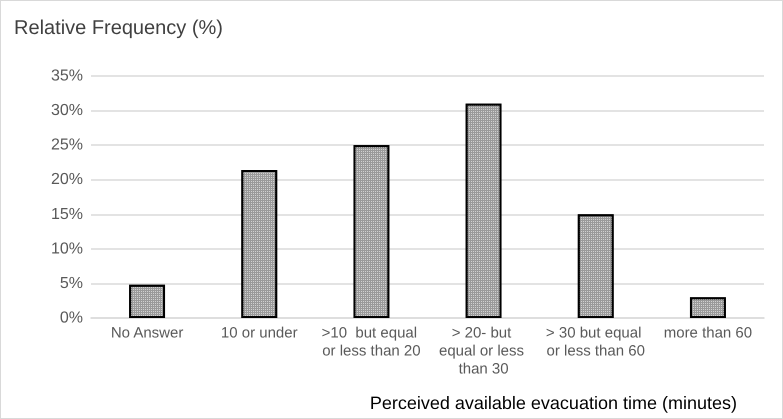  What do you see at coordinates (596, 342) in the screenshot?
I see `x-tick-label: > 30 but equal or less than 60` at bounding box center [596, 342].